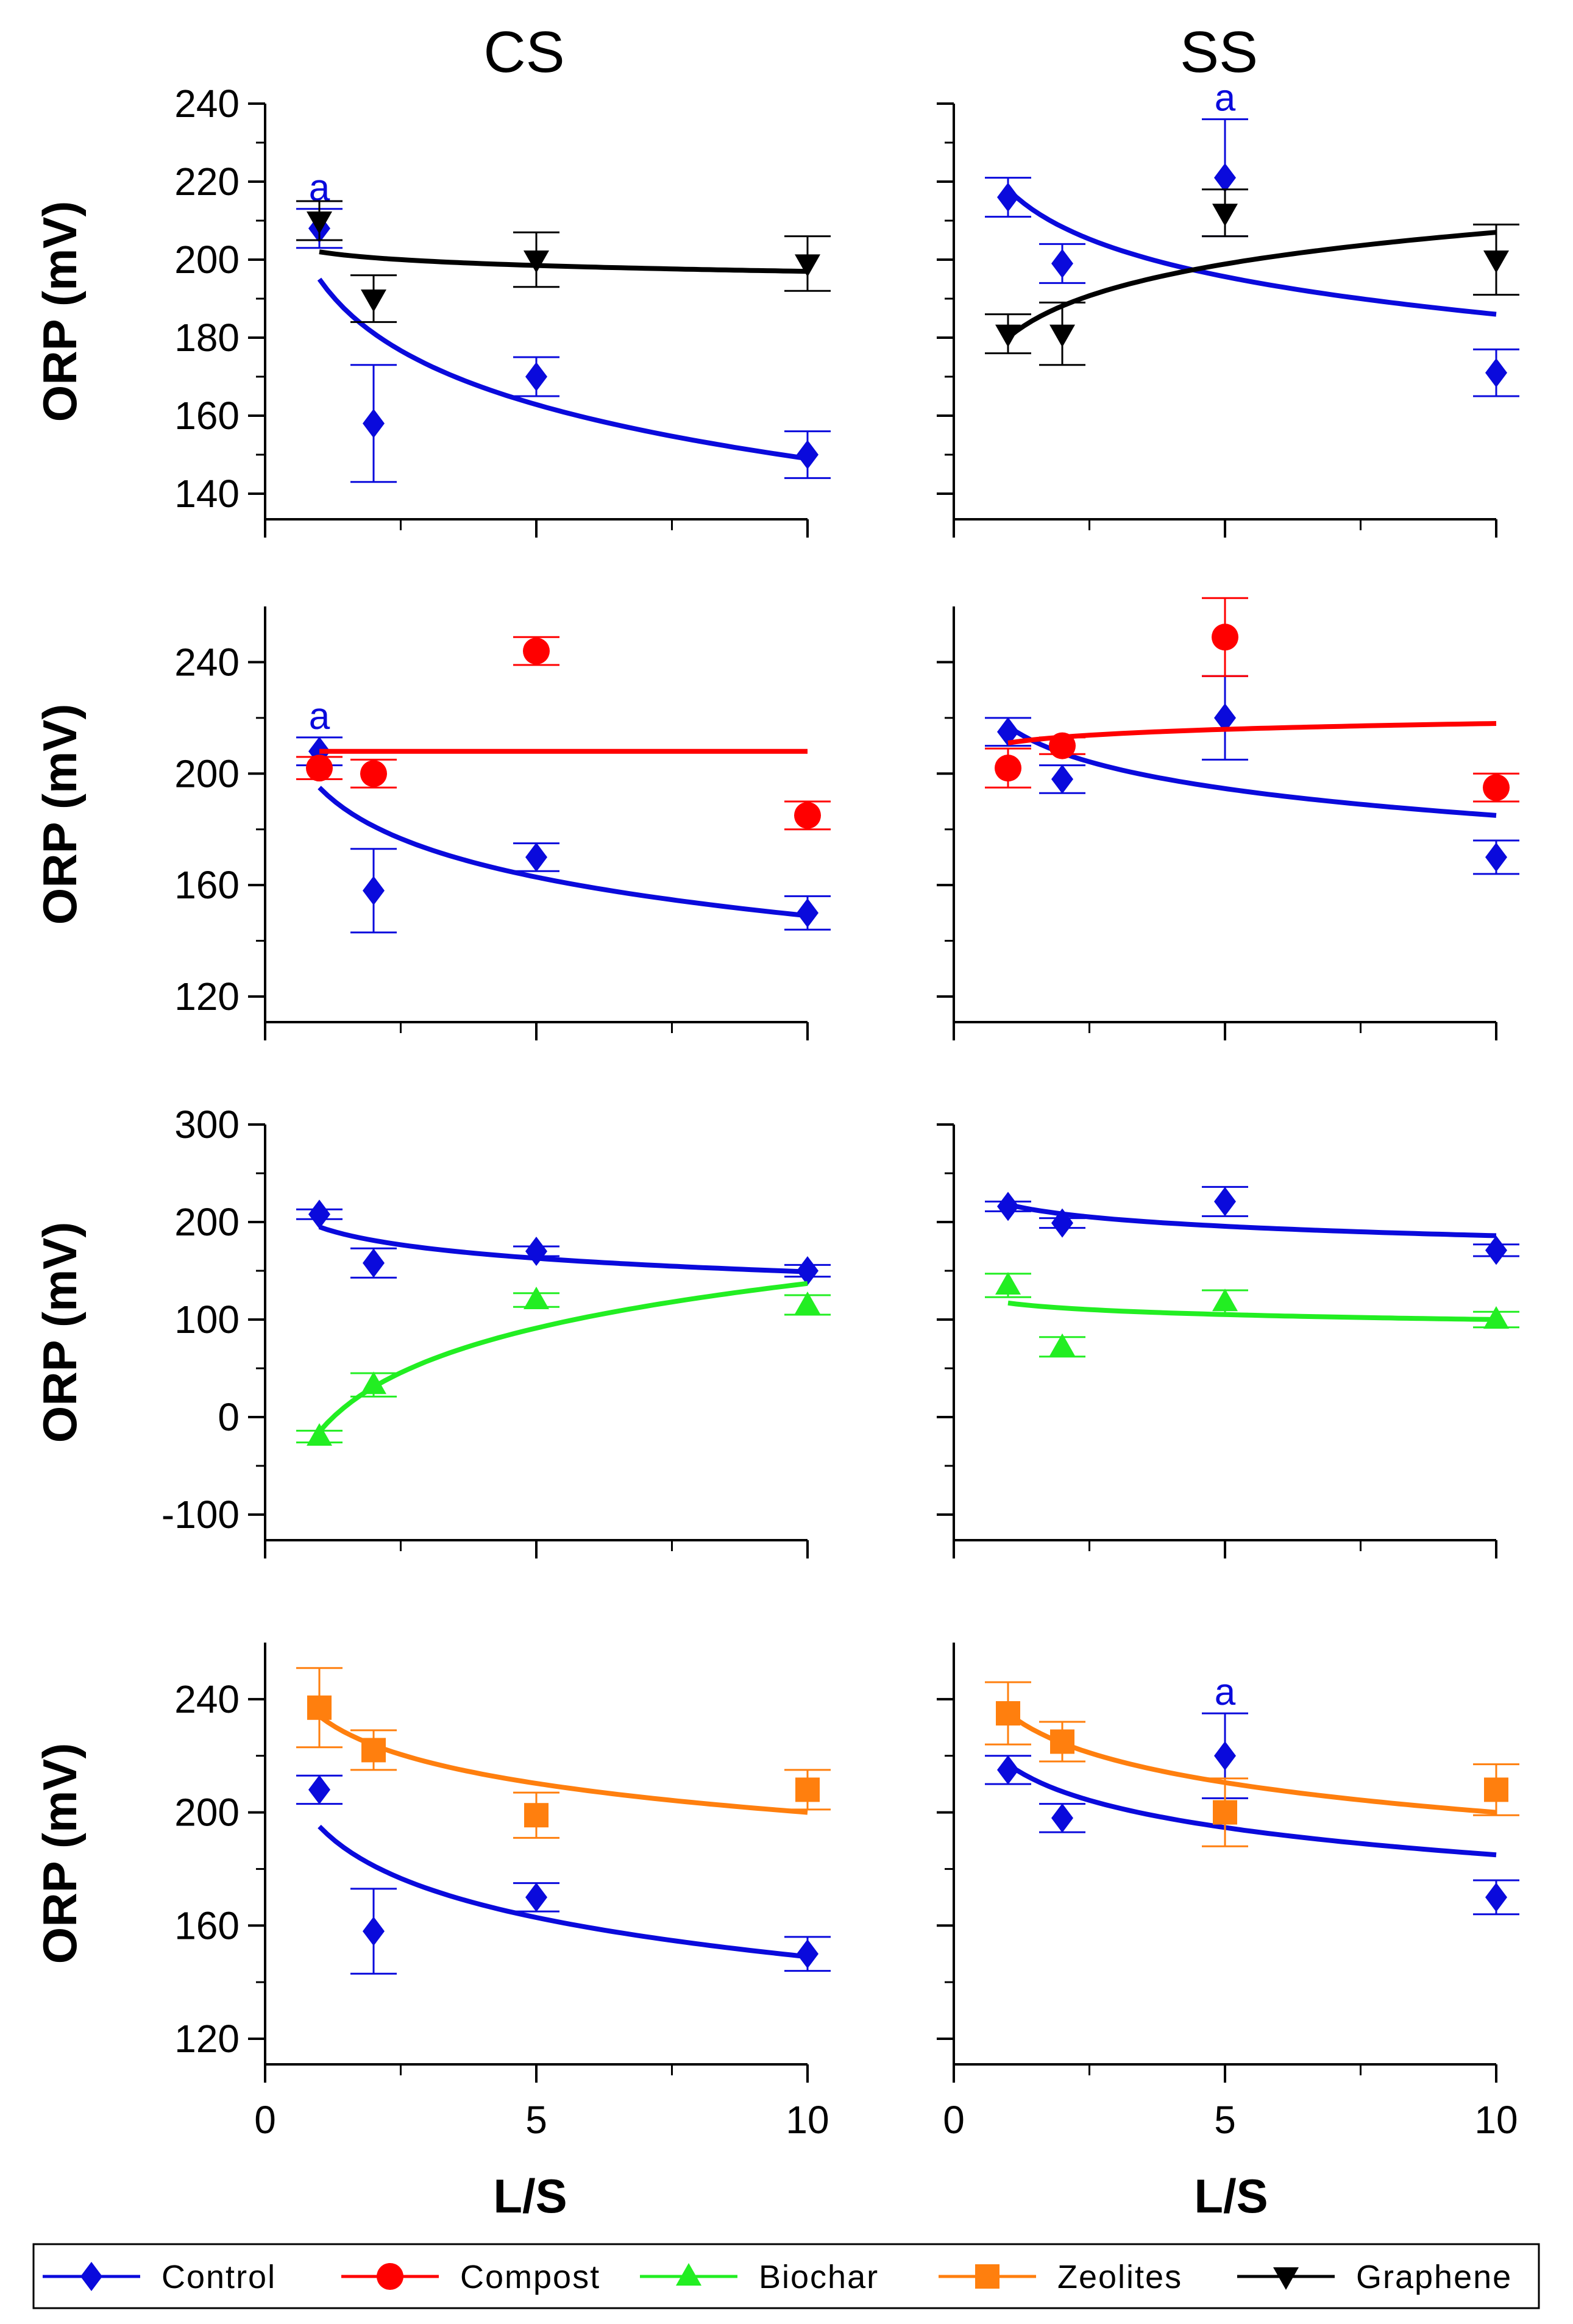  I want to click on legend-marker-graphene, so click(1286, 2278).